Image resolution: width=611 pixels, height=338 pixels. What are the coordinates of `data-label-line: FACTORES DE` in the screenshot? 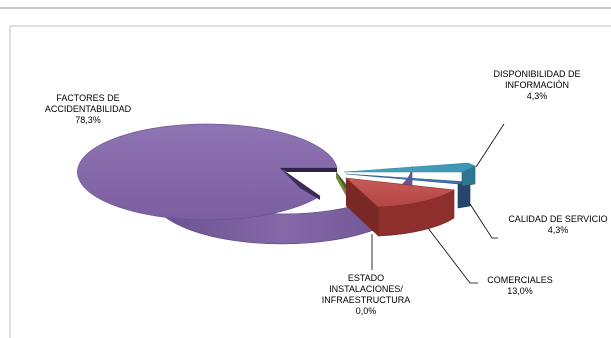 It's located at (87, 98).